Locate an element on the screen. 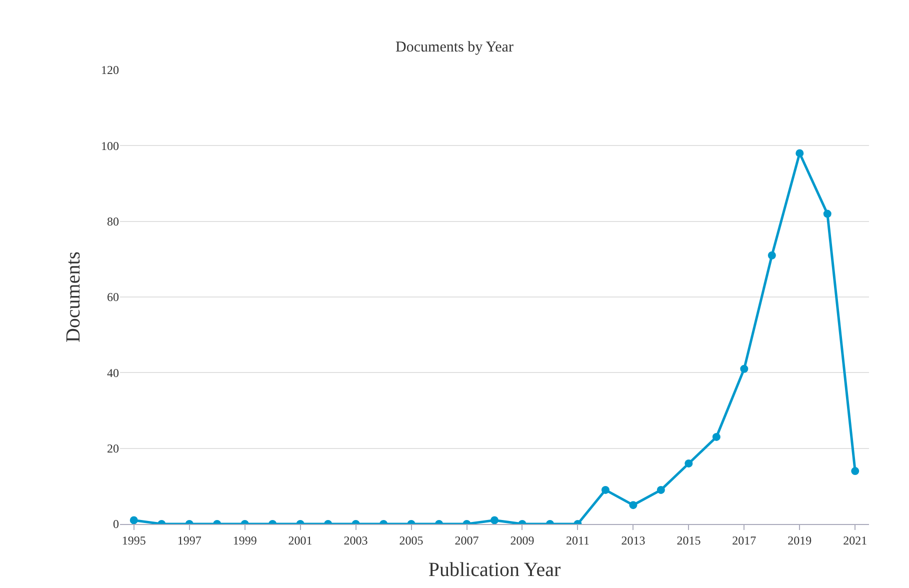  y-axis-title: Documents is located at coordinates (73, 297).